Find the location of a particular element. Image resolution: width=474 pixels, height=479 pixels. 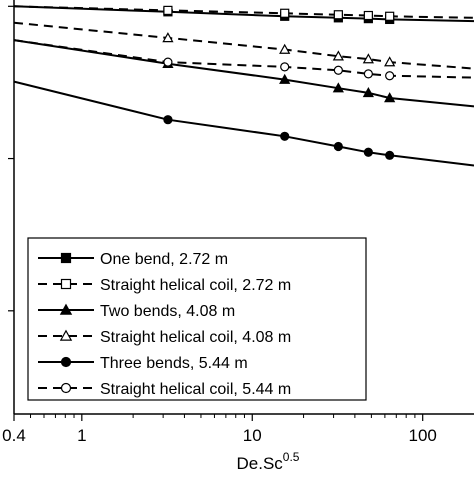

legend-label: Straight helical coil, 4.08 m is located at coordinates (195, 337).